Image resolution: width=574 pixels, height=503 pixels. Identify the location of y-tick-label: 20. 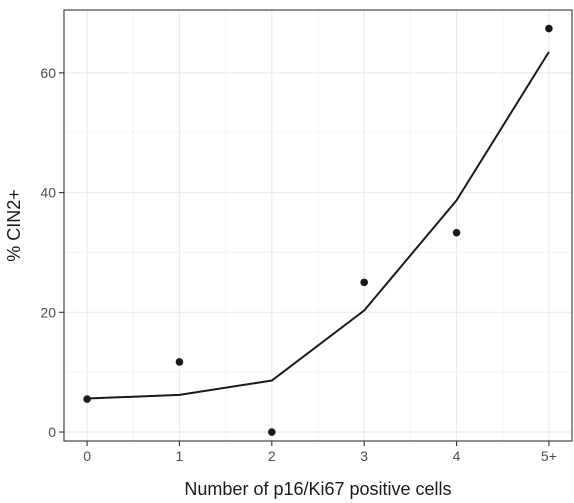
(48, 312).